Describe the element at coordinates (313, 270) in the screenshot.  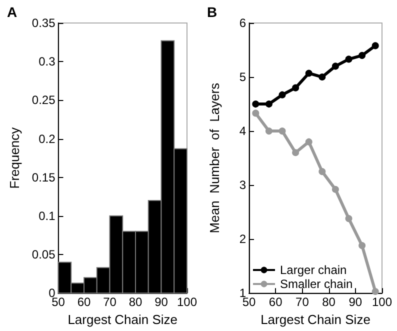
I see `legend-label: Larger chain` at that location.